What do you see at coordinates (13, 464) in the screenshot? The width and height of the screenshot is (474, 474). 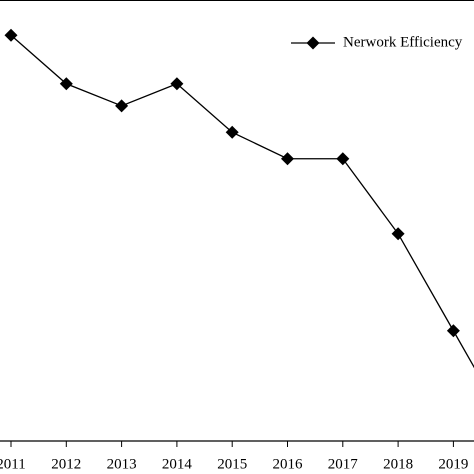 I see `x-tick-label: 2011` at bounding box center [13, 464].